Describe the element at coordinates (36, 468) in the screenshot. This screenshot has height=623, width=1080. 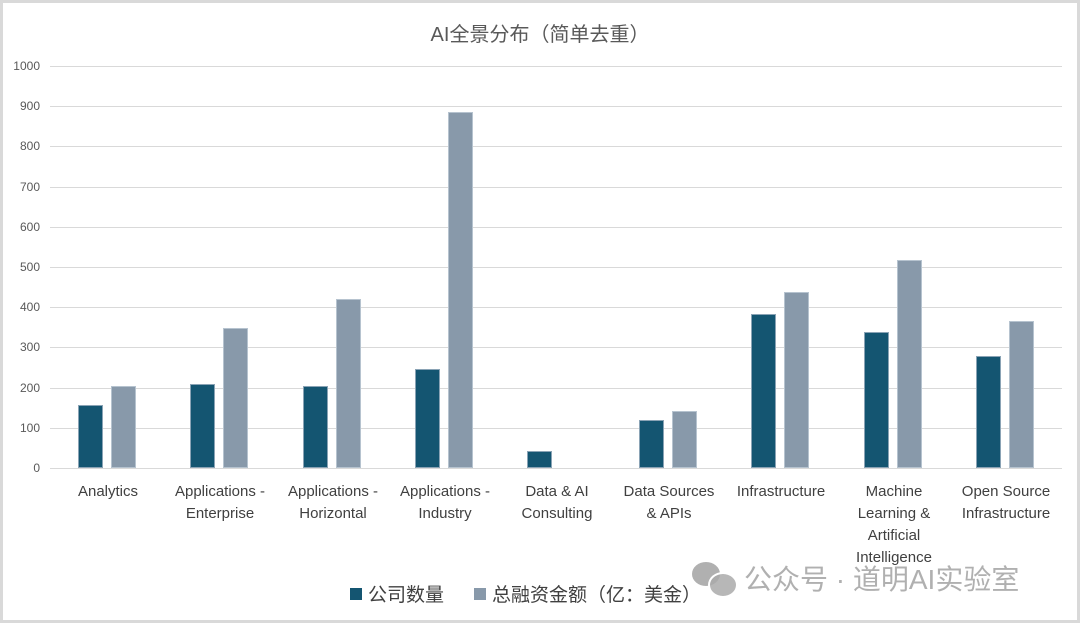
I see `y-tick-label: 0` at that location.